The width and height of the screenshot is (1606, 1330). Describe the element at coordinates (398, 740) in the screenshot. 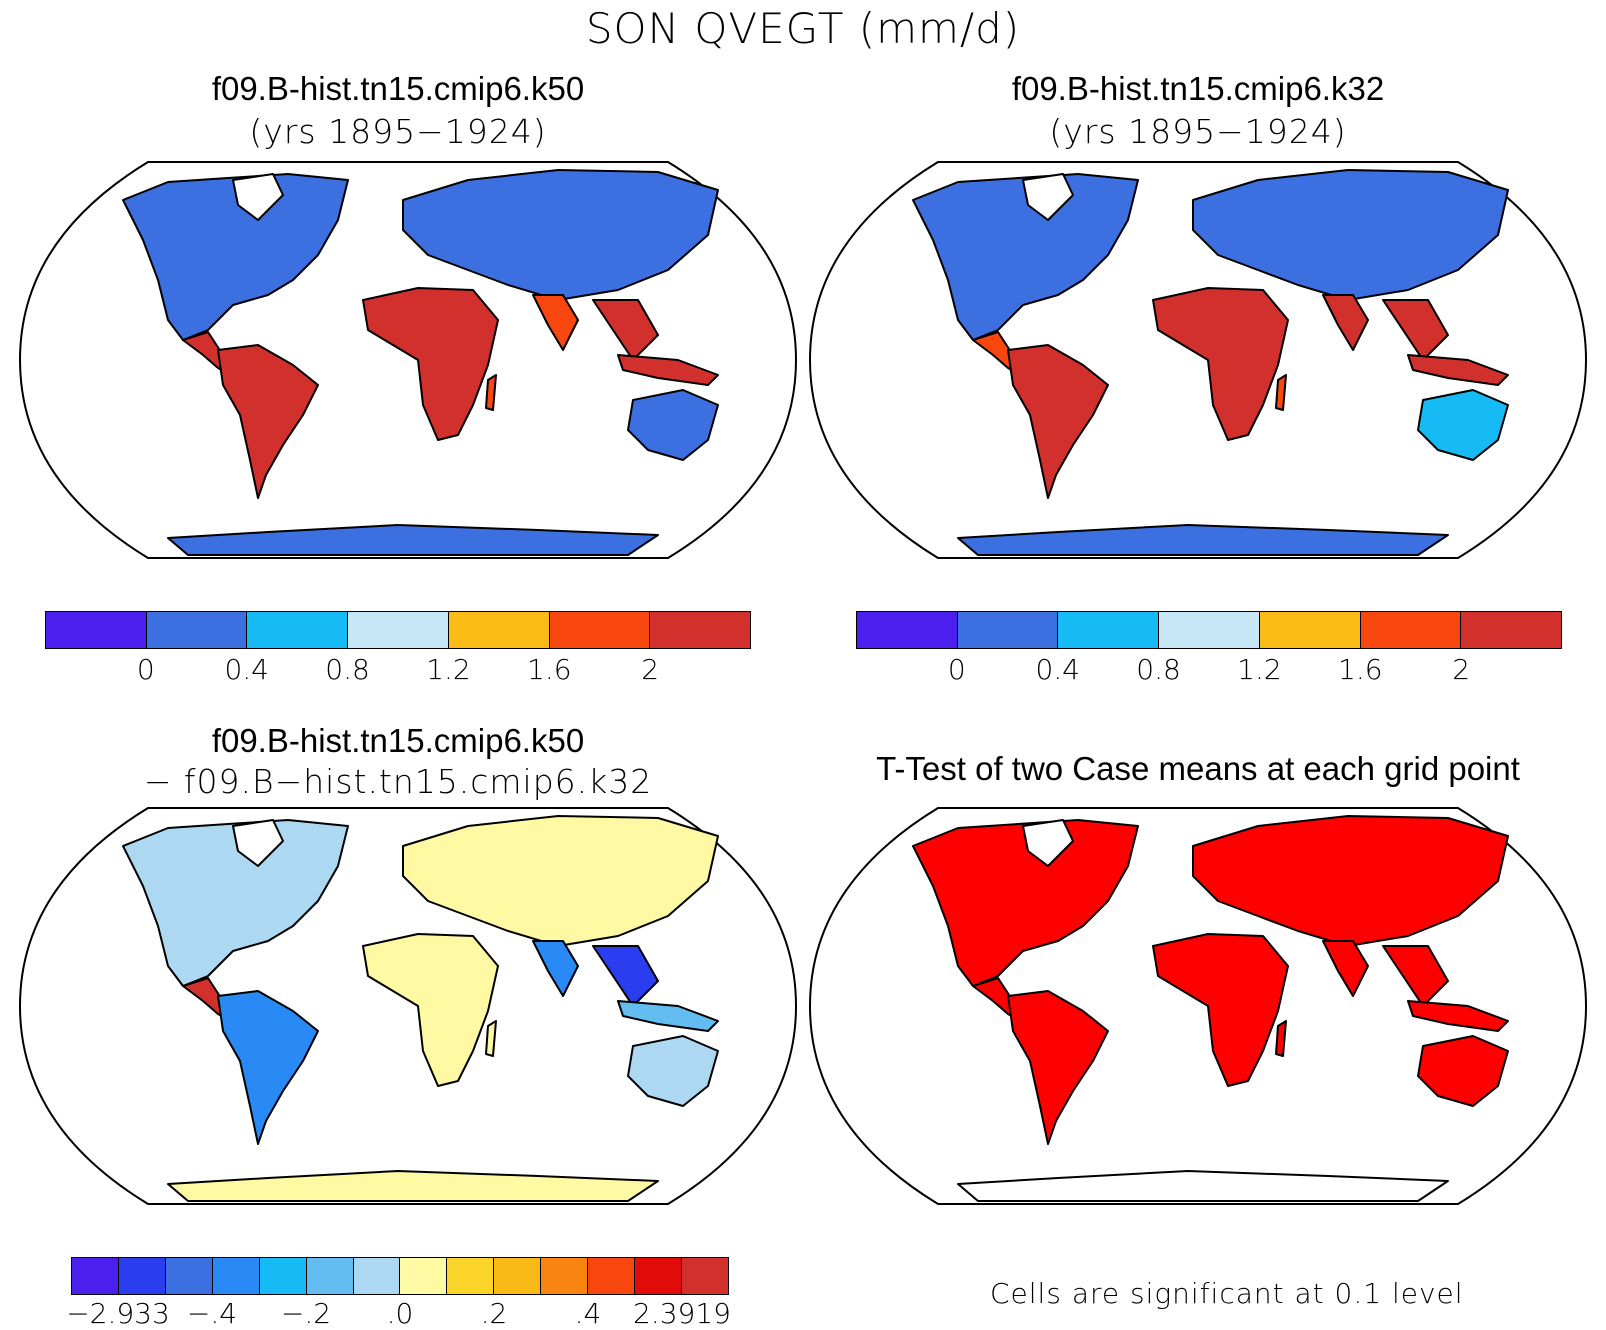

I see `panel-3-title: f09.B-hist.tn15.cmip6.k50` at that location.